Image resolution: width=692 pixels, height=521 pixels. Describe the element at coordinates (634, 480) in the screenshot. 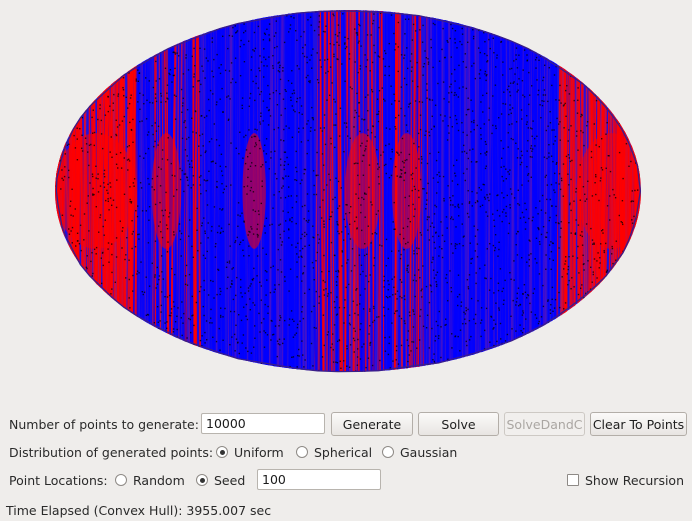

I see `show-recursion-label: Show Recursion` at that location.